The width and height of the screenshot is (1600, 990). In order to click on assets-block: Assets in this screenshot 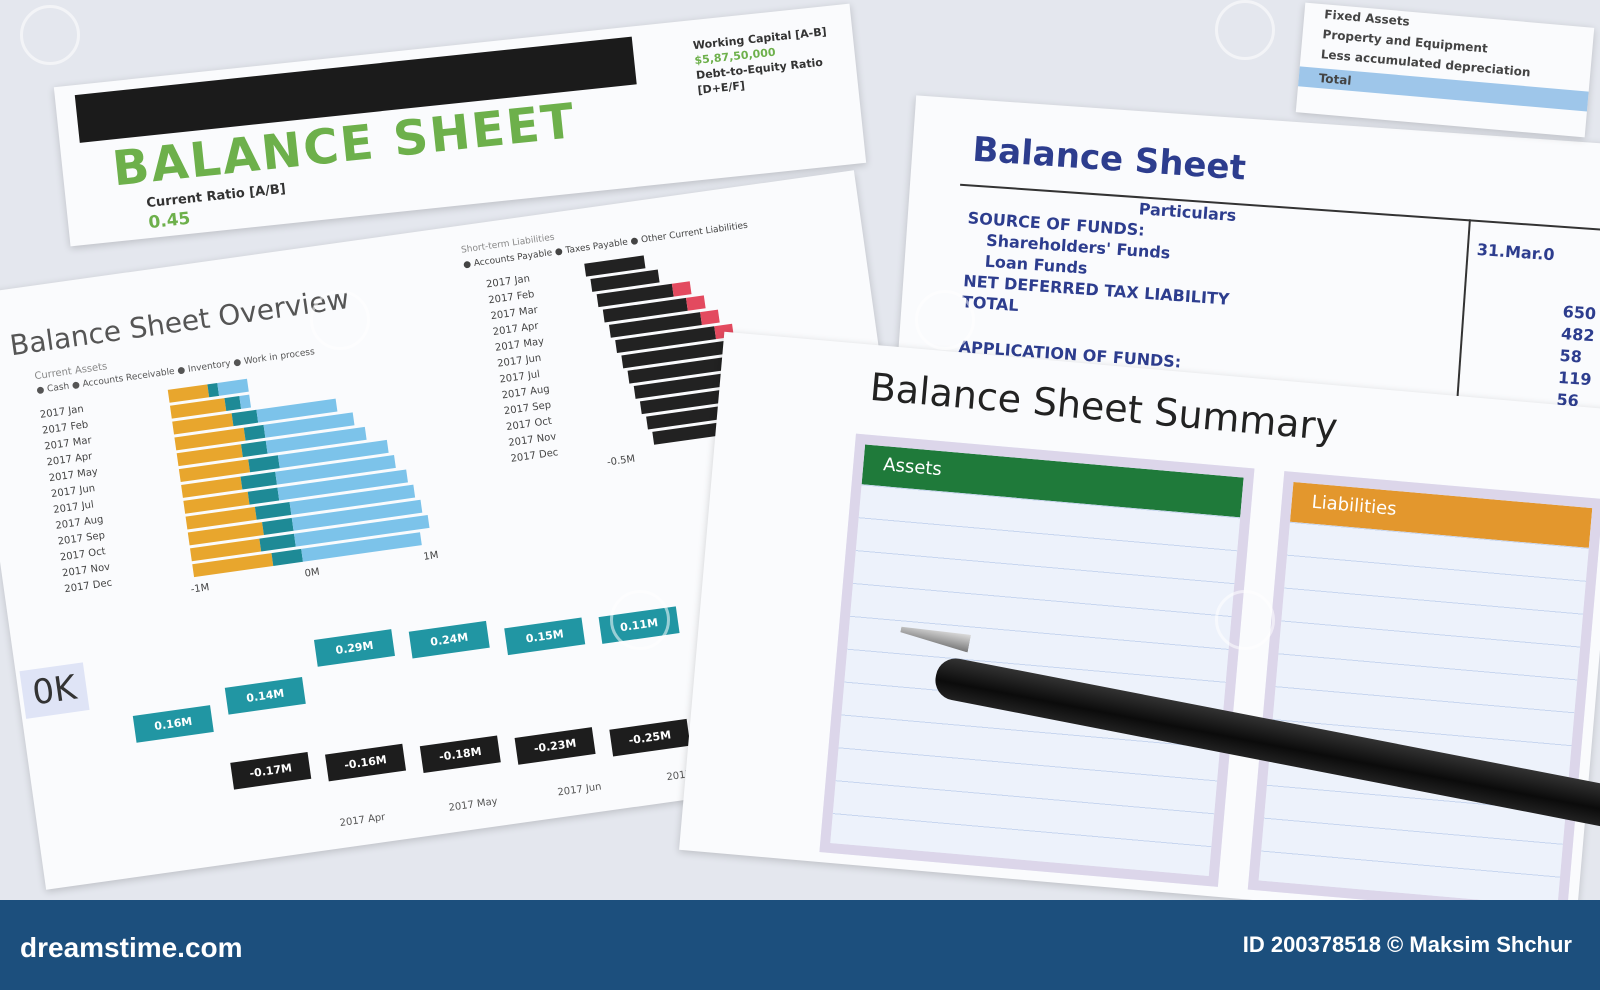, I will do `click(1037, 660)`.